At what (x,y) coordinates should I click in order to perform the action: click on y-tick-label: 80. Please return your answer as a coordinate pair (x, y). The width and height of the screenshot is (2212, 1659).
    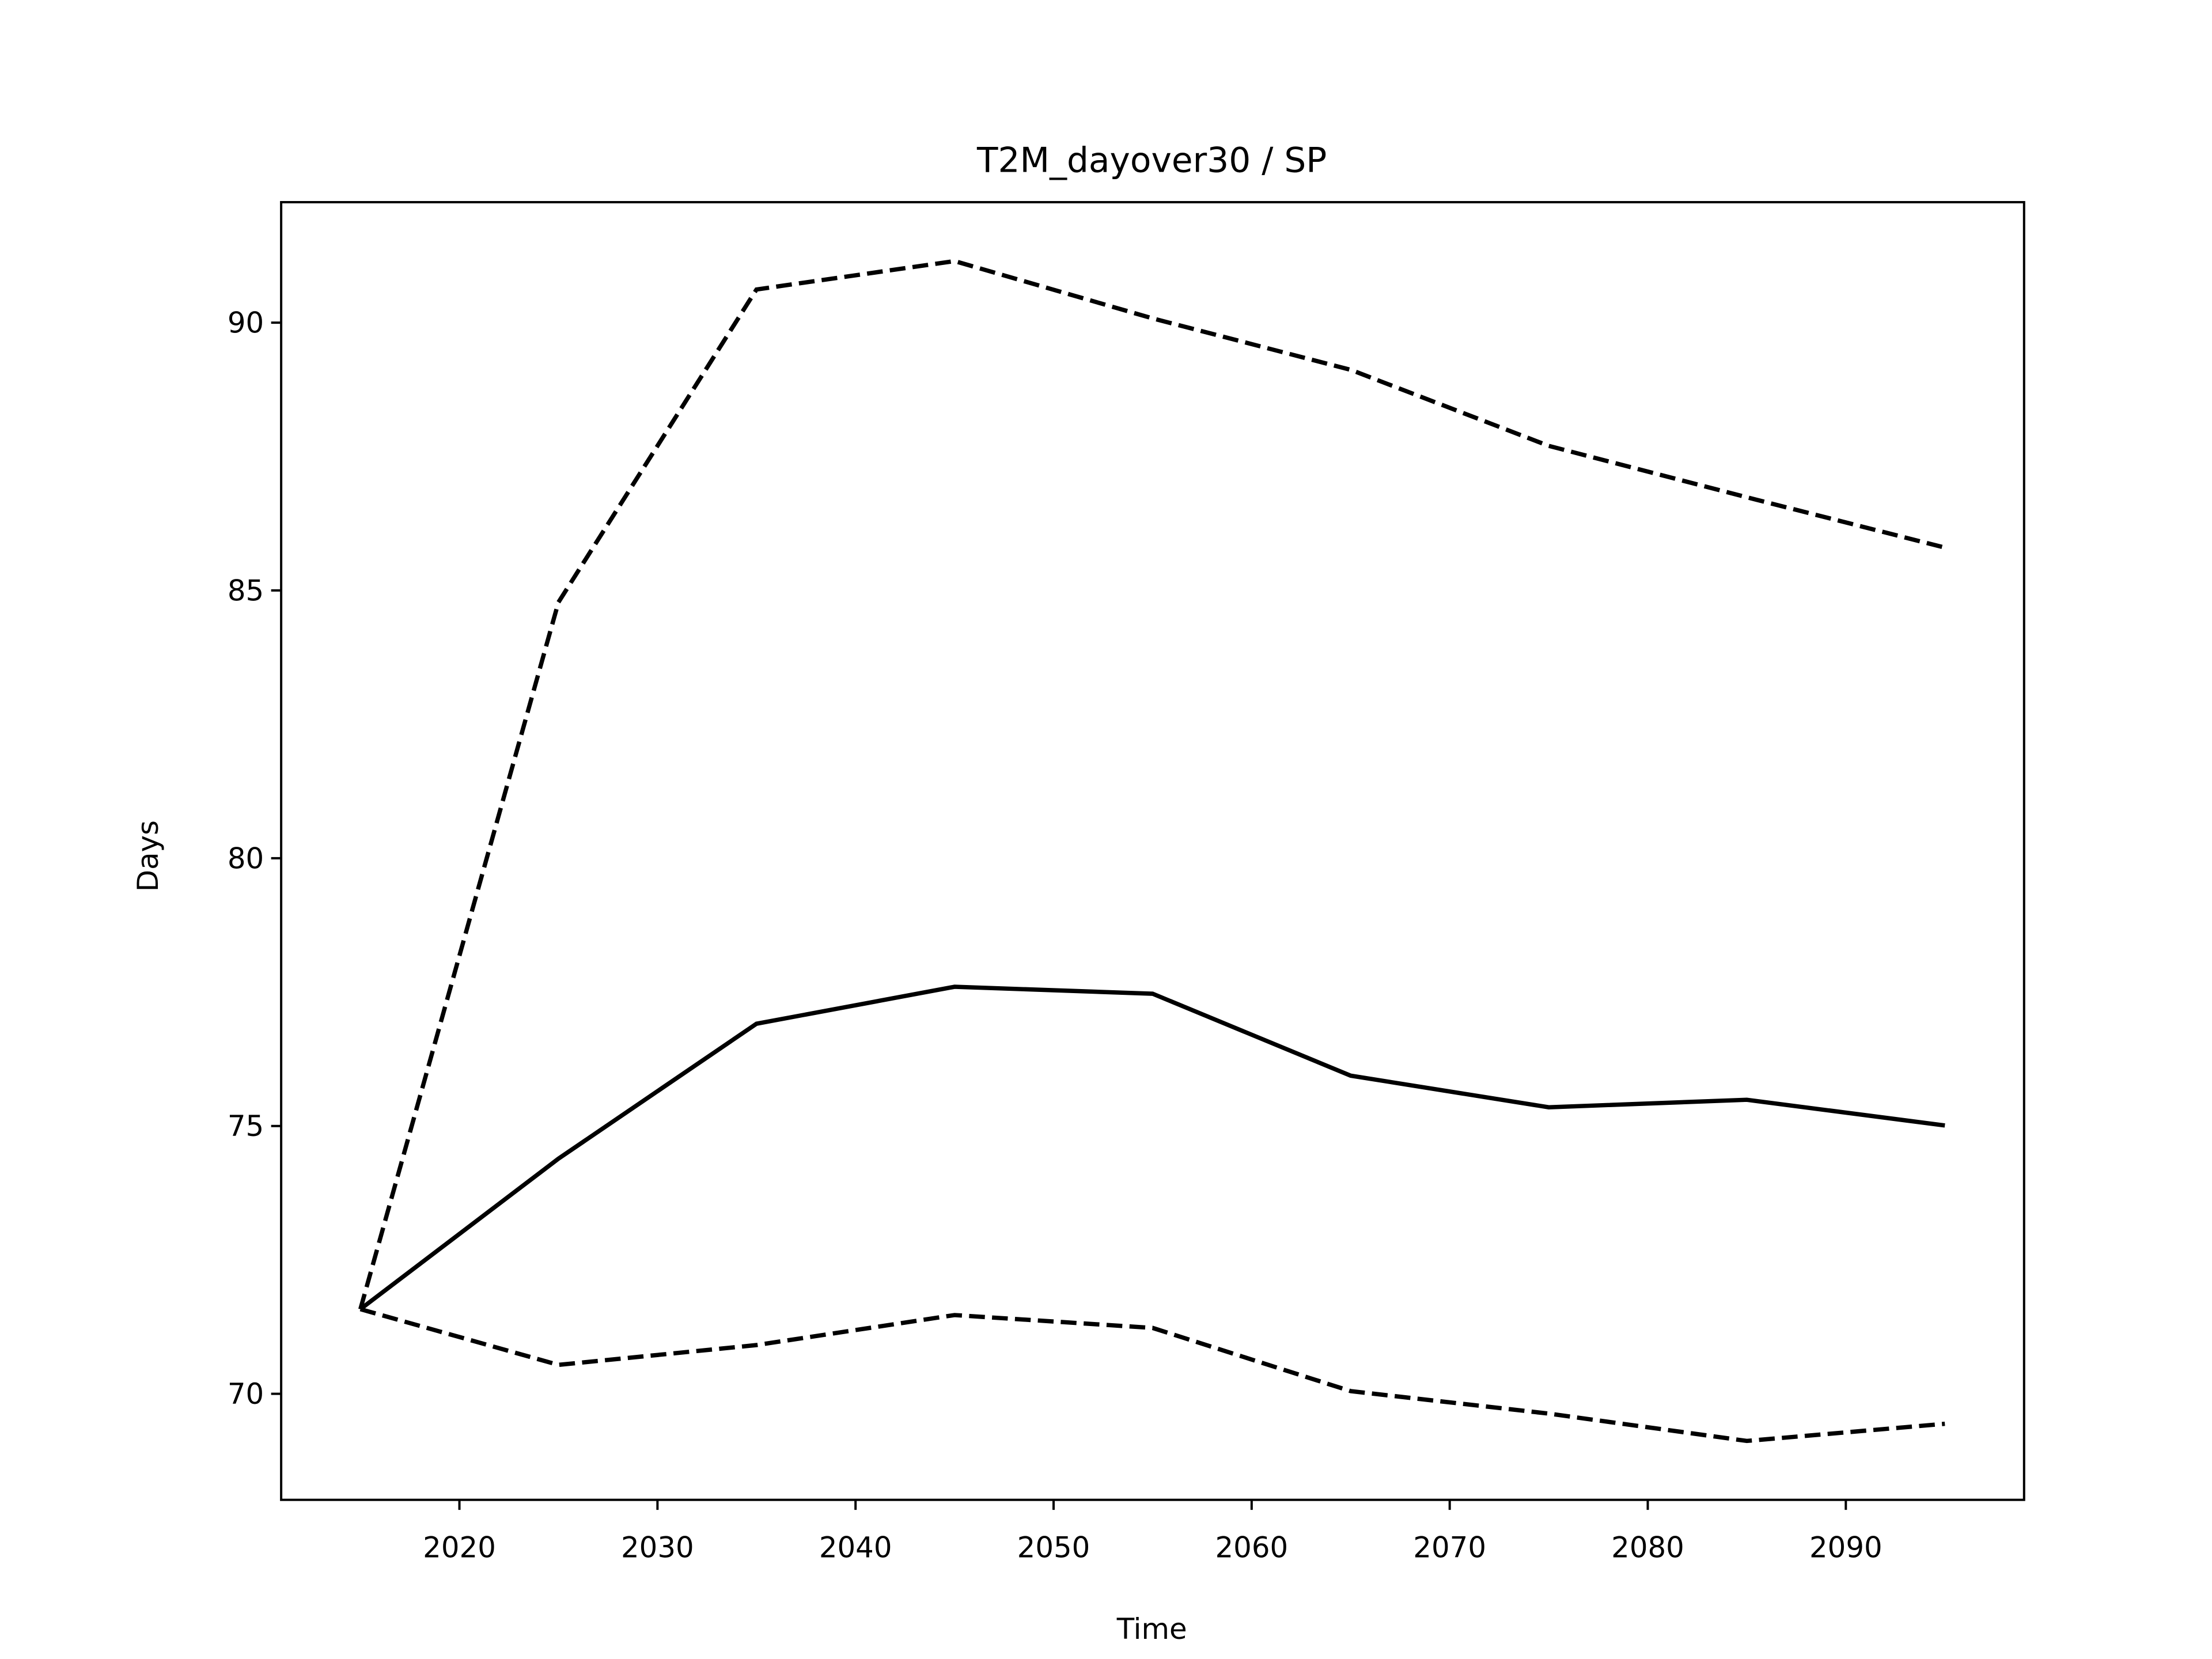
    Looking at the image, I should click on (246, 858).